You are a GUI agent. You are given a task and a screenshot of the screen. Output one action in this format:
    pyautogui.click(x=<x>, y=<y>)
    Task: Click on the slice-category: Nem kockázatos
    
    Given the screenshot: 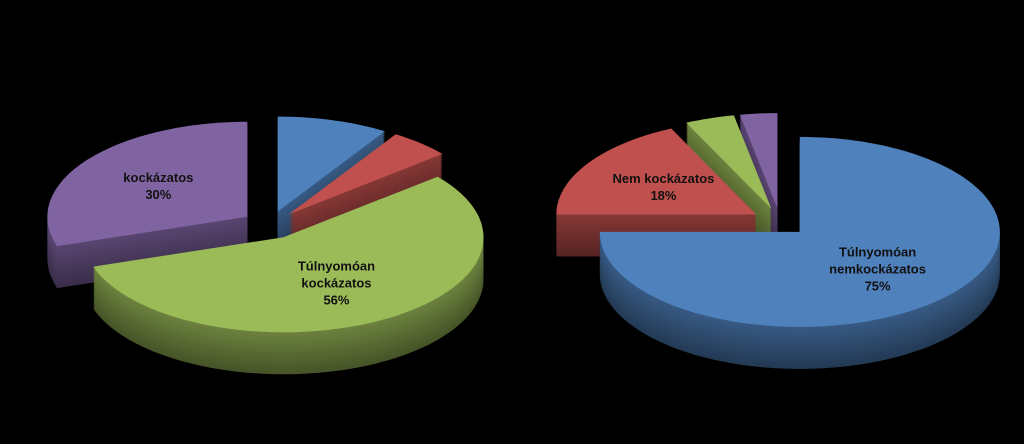 What is the action you would take?
    pyautogui.click(x=663, y=178)
    